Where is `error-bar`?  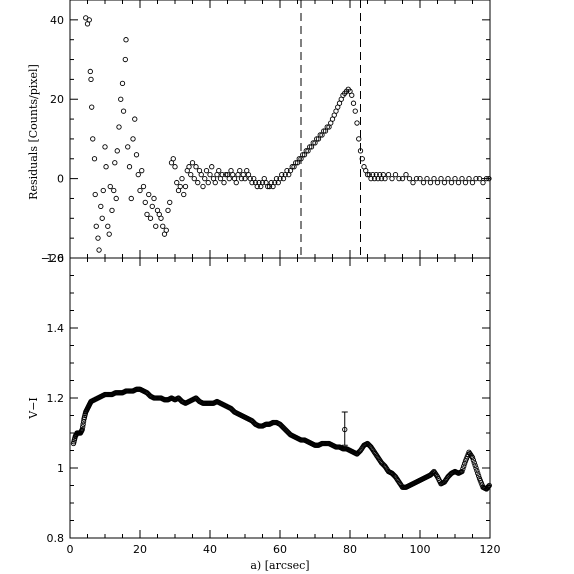 error-bar is located at coordinates (344, 428).